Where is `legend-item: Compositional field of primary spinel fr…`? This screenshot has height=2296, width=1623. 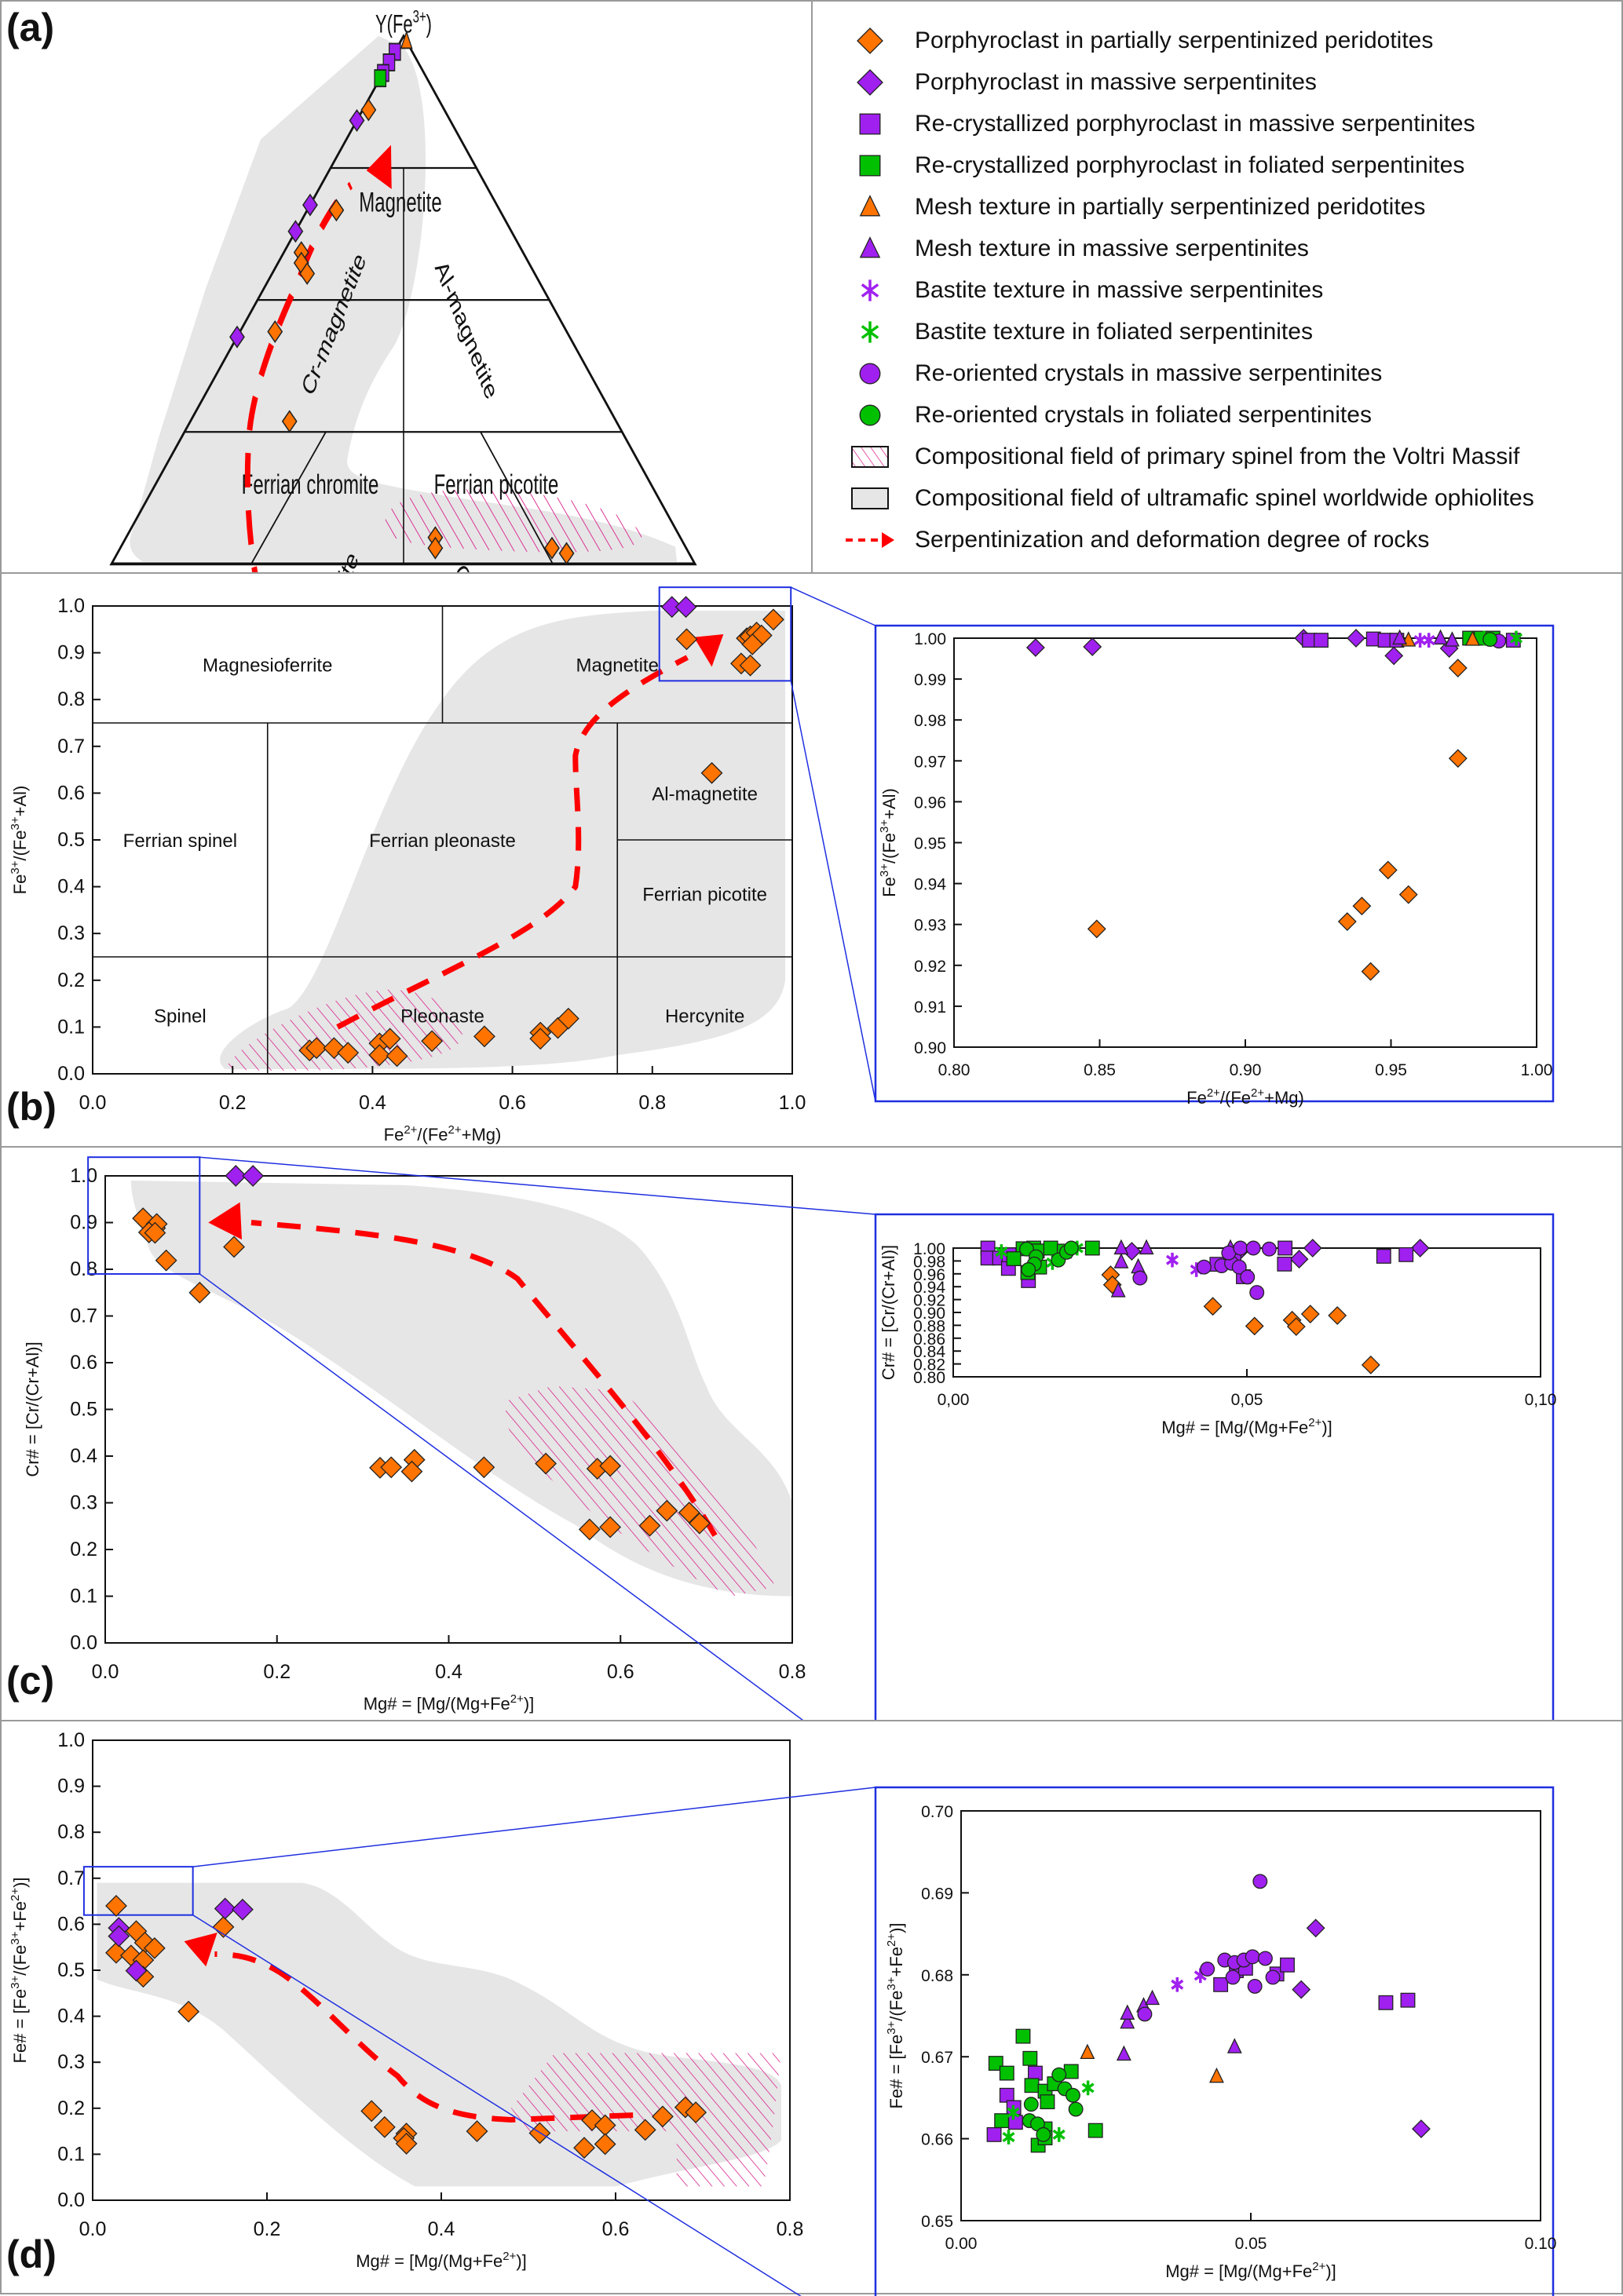 legend-item: Compositional field of primary spinel fr… is located at coordinates (1181, 456).